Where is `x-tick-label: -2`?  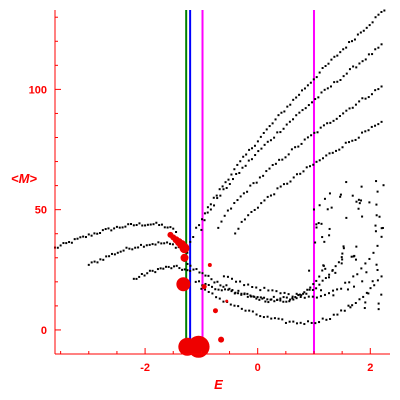
x-tick-label: -2 is located at coordinates (145, 368).